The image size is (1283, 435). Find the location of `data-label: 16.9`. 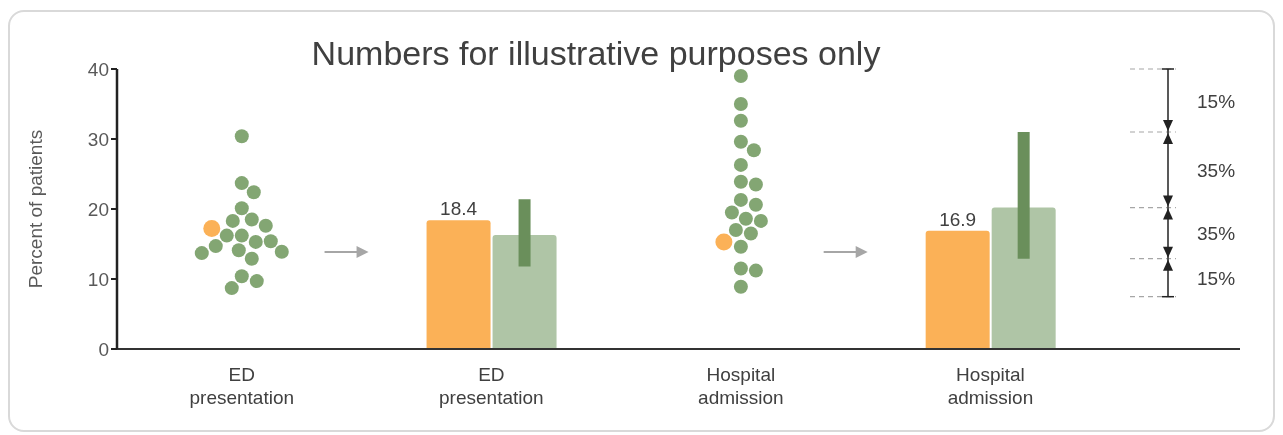

data-label: 16.9 is located at coordinates (958, 219).